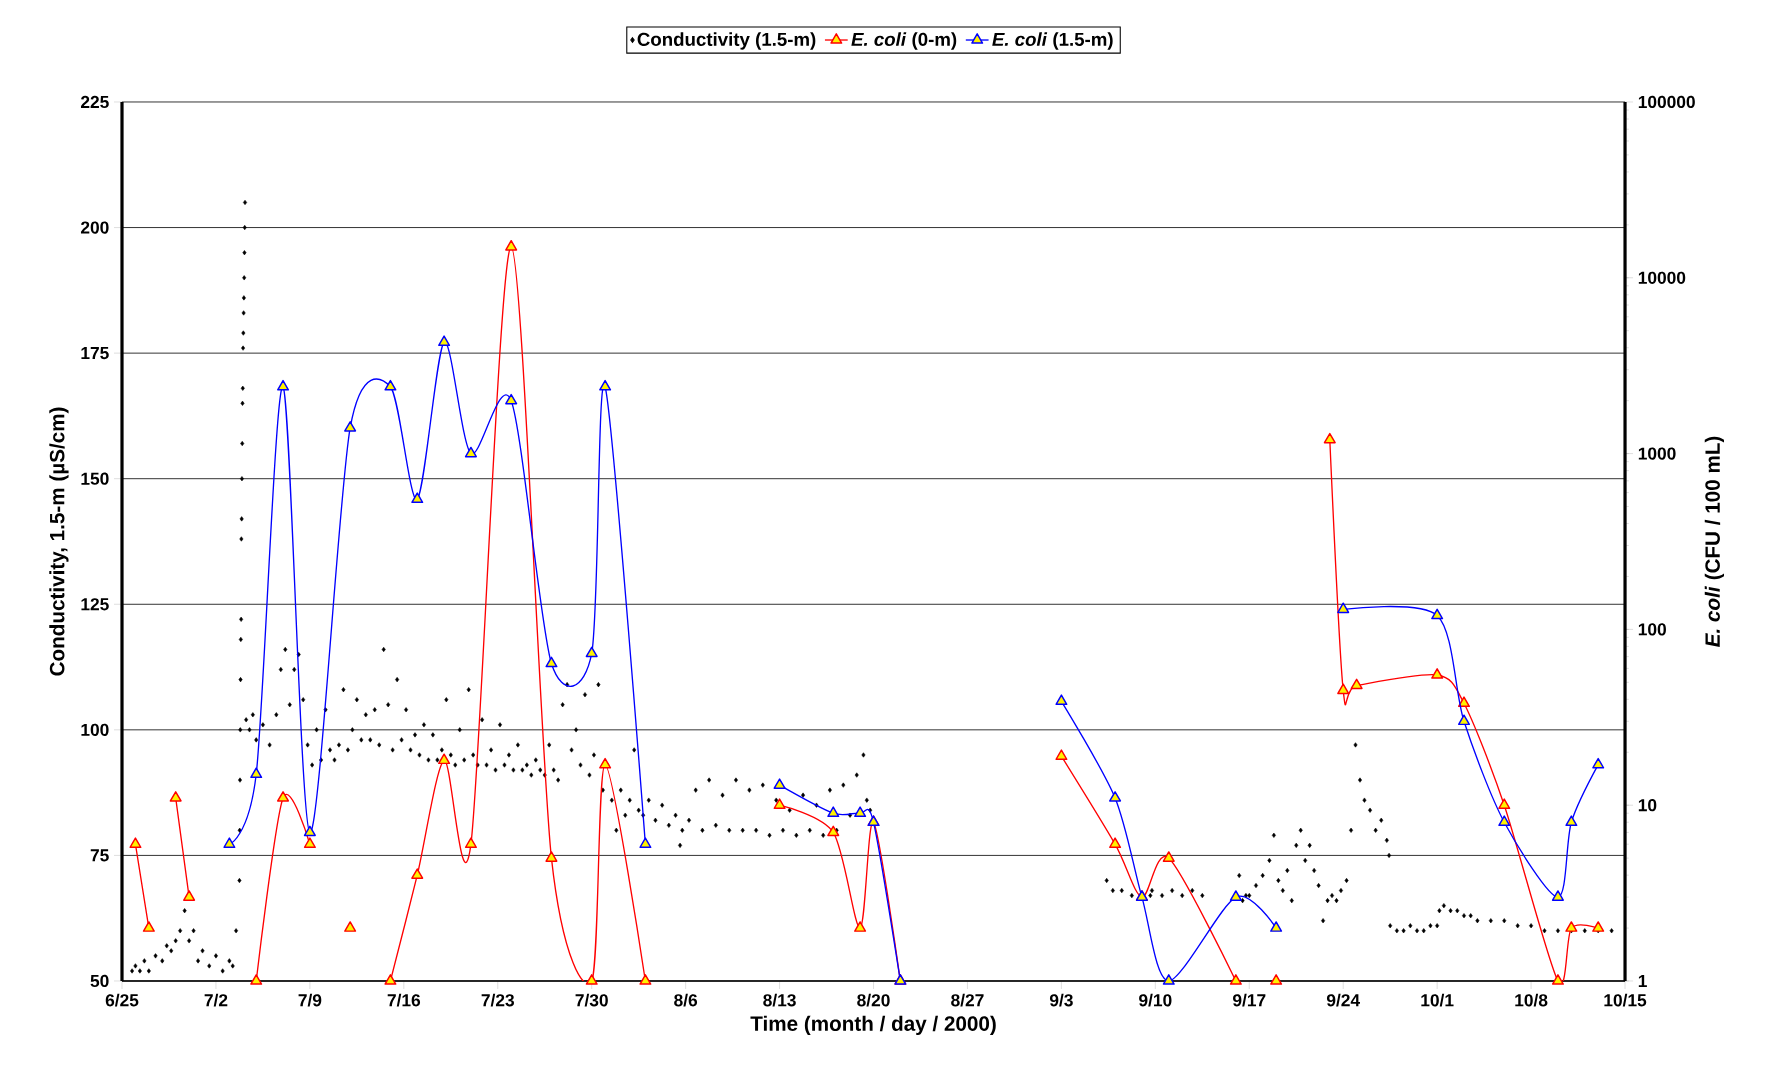  Describe the element at coordinates (873, 1025) in the screenshot. I see `x-axis-title: Time (month / day / 2000)` at that location.